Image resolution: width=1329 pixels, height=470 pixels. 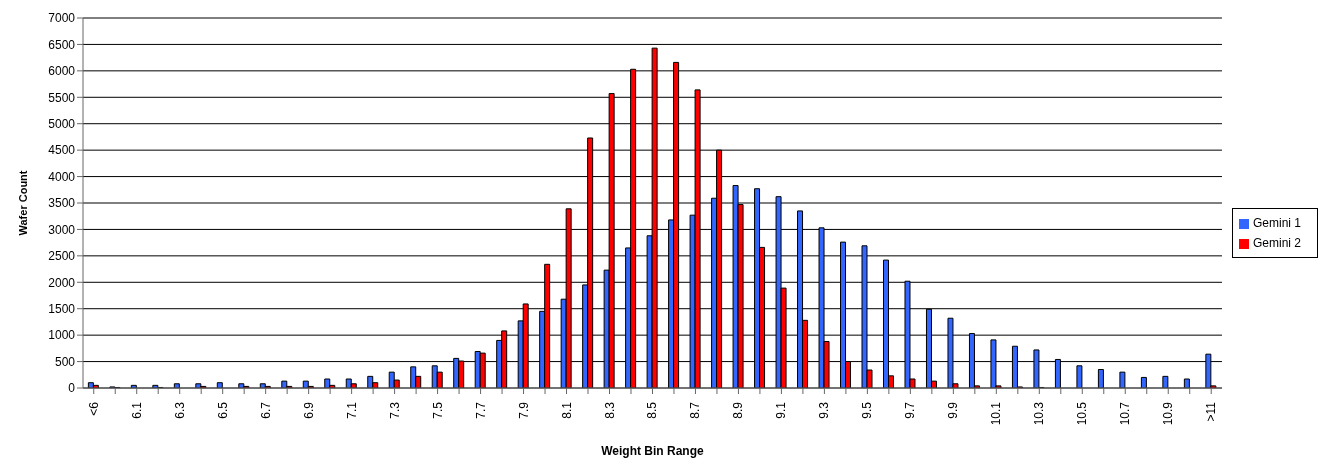 What do you see at coordinates (394, 410) in the screenshot?
I see `x-tick-label: 7.3` at bounding box center [394, 410].